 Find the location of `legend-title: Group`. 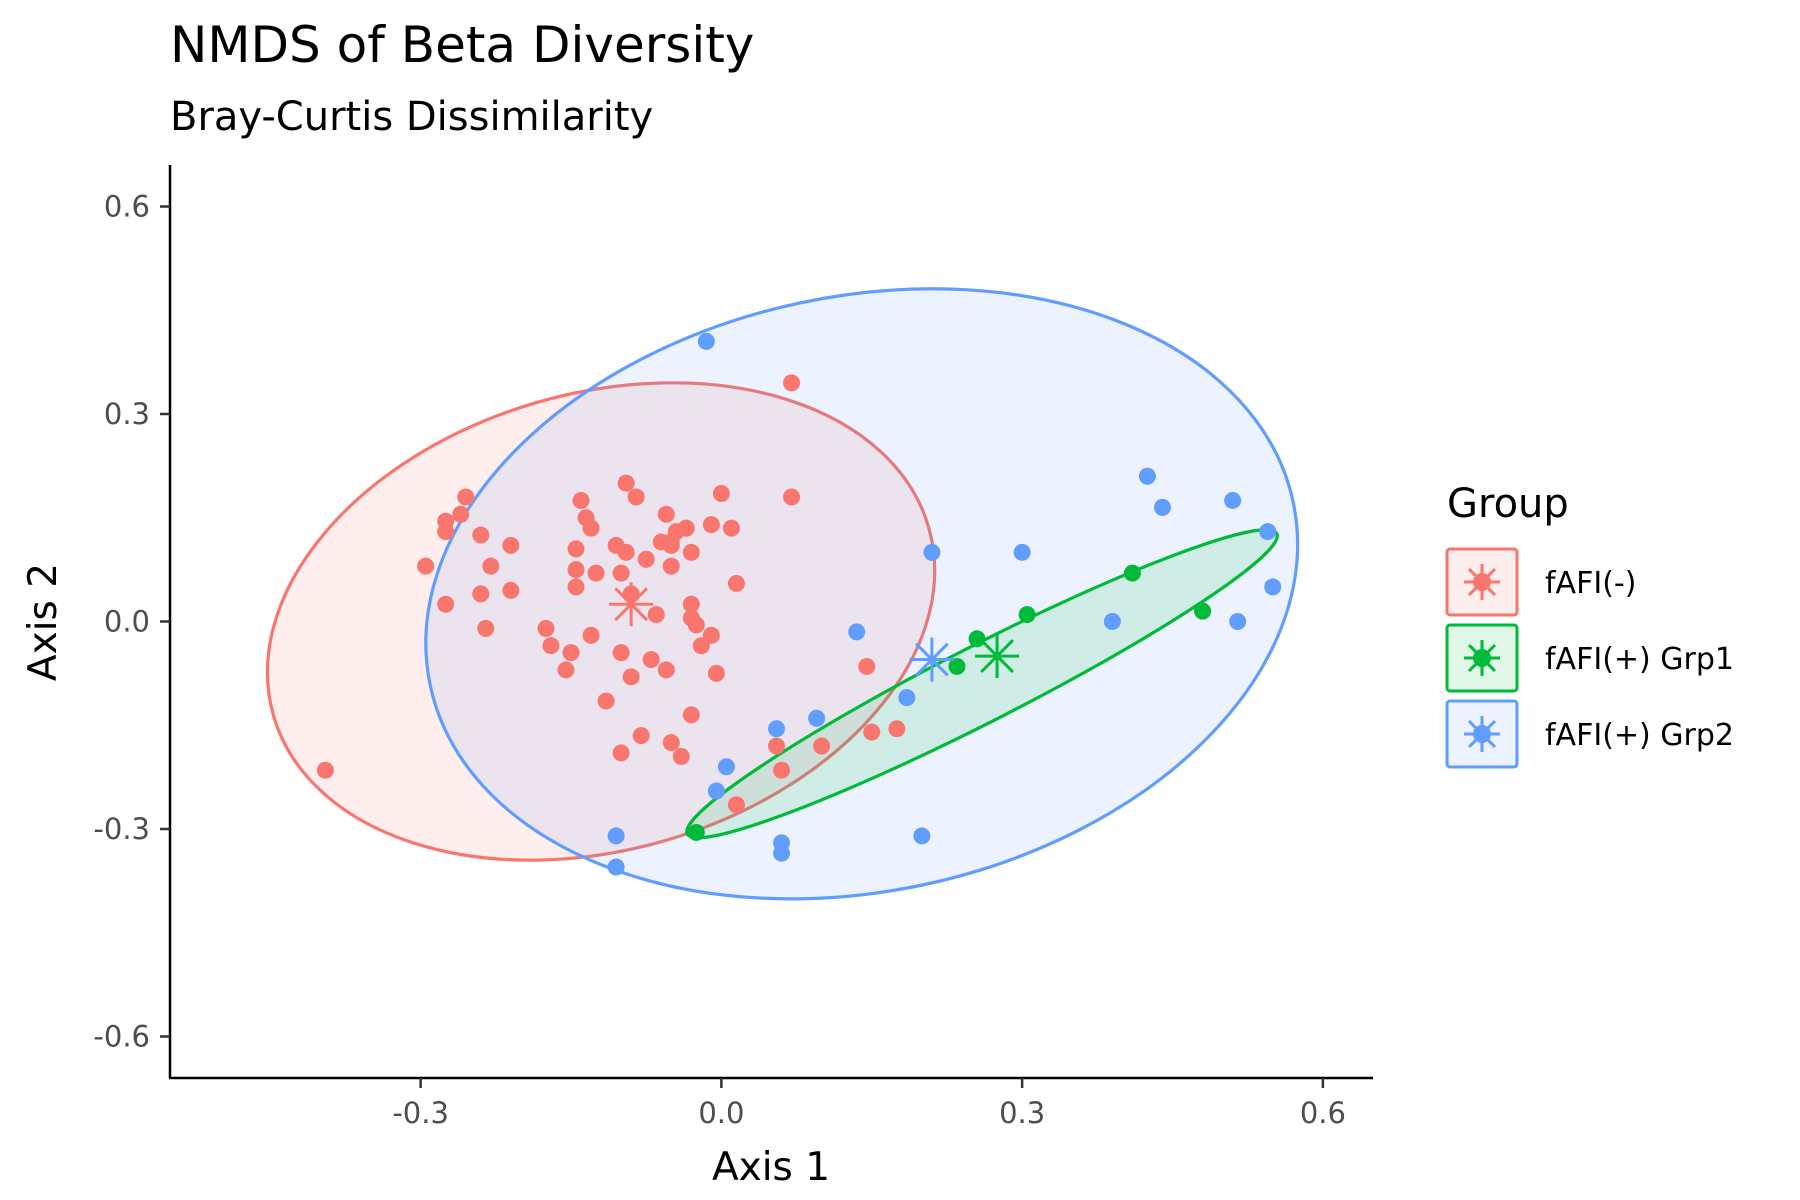

legend-title: Group is located at coordinates (1508, 504).